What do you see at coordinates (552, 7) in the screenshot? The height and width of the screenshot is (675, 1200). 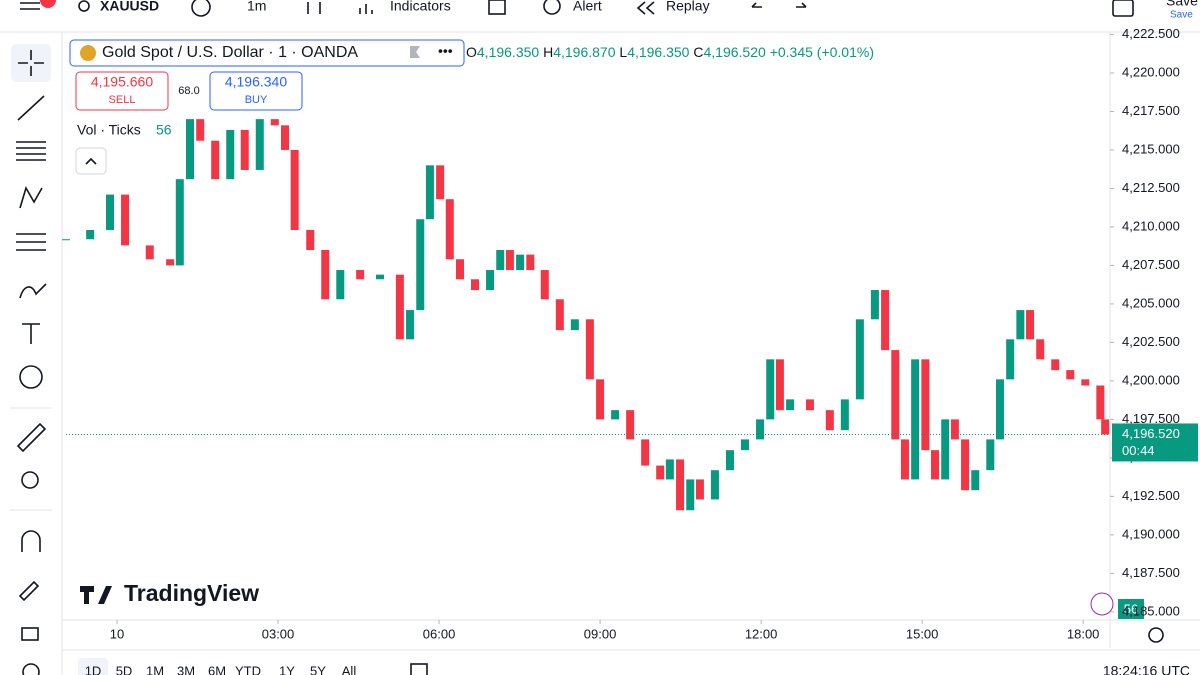 I see `alert-icon` at bounding box center [552, 7].